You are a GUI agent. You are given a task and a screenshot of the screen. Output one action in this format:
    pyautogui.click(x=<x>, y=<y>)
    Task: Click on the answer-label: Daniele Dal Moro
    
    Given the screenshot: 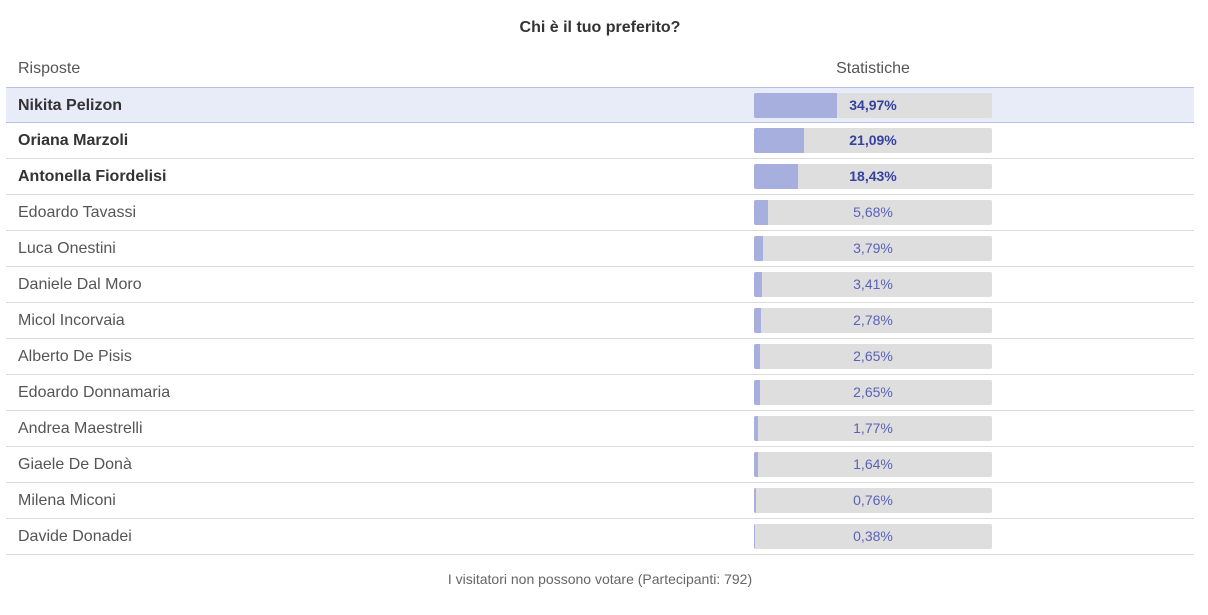 What is the action you would take?
    pyautogui.click(x=80, y=284)
    